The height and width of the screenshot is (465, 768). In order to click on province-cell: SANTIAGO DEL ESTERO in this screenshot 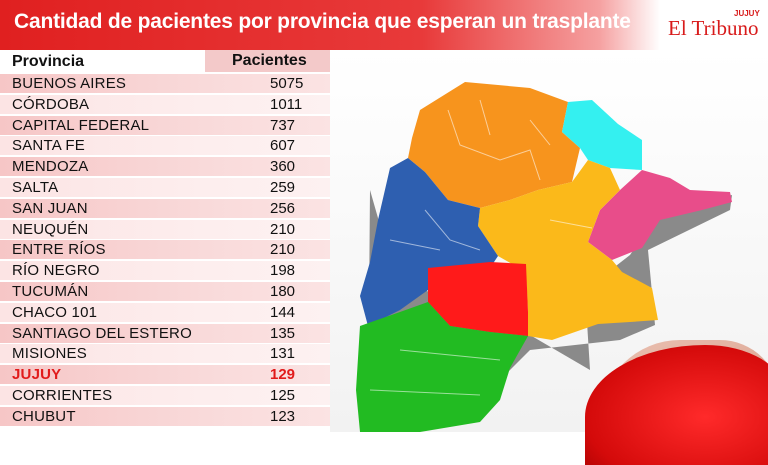, I will do `click(102, 333)`.